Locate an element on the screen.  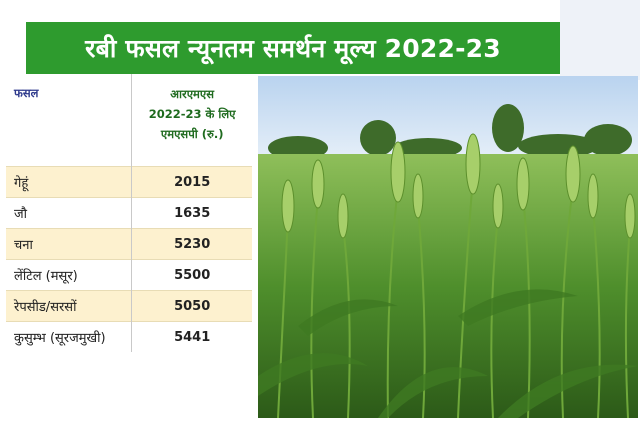
table-row: कुसुम्भ (सूरजमुखी) 5441 is located at coordinates (129, 336).